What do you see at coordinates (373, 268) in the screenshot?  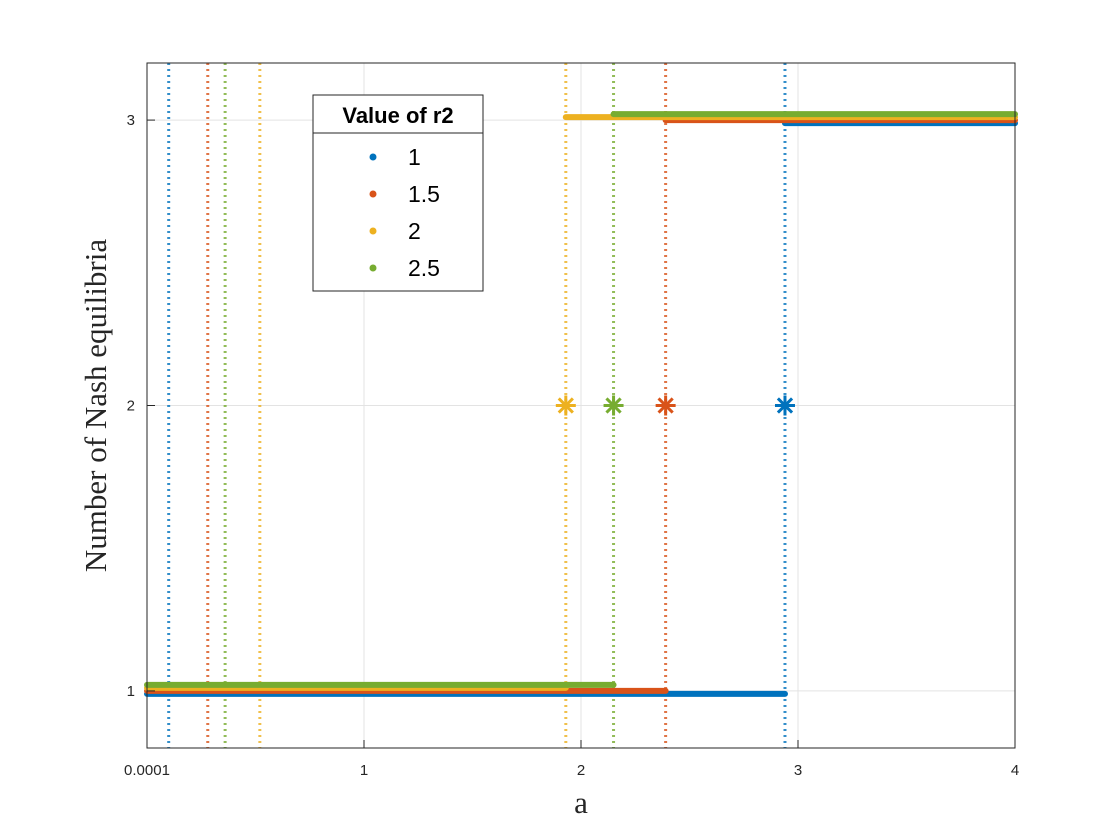 I see `legend-marker-r2-2.5` at bounding box center [373, 268].